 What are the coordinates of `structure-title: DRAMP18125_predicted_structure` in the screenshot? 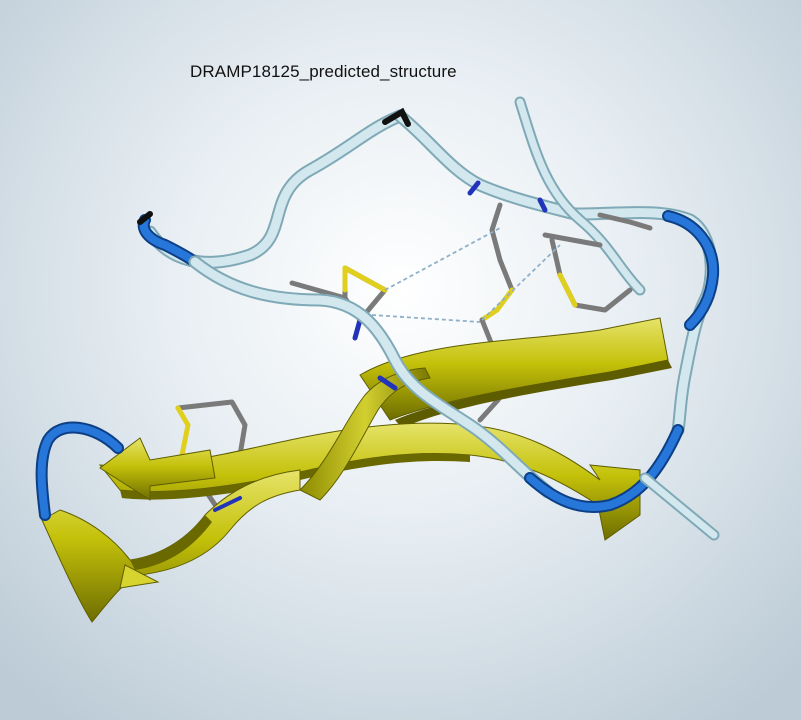 It's located at (323, 71).